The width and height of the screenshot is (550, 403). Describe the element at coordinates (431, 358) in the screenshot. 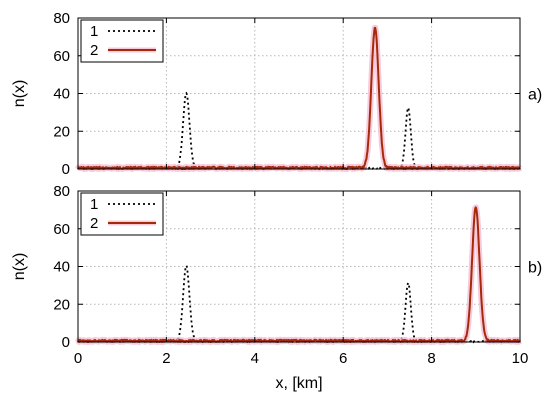

I see `x-tick-label: 8` at that location.